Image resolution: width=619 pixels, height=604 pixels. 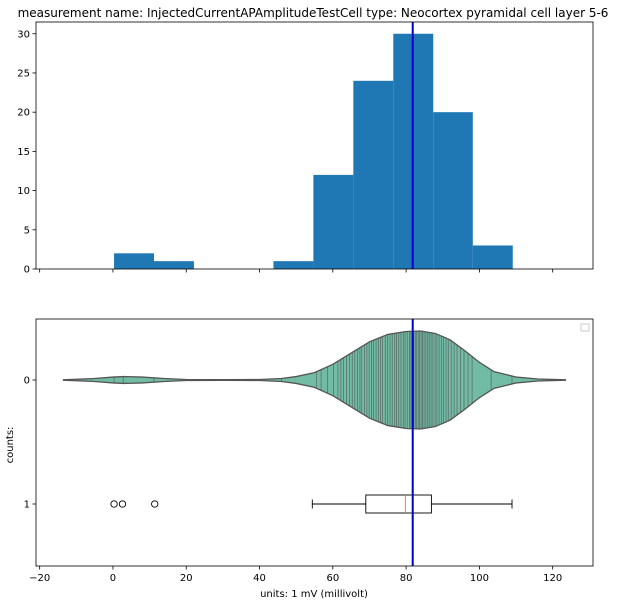 I want to click on top-y-tick-label: 10, so click(x=23, y=191).